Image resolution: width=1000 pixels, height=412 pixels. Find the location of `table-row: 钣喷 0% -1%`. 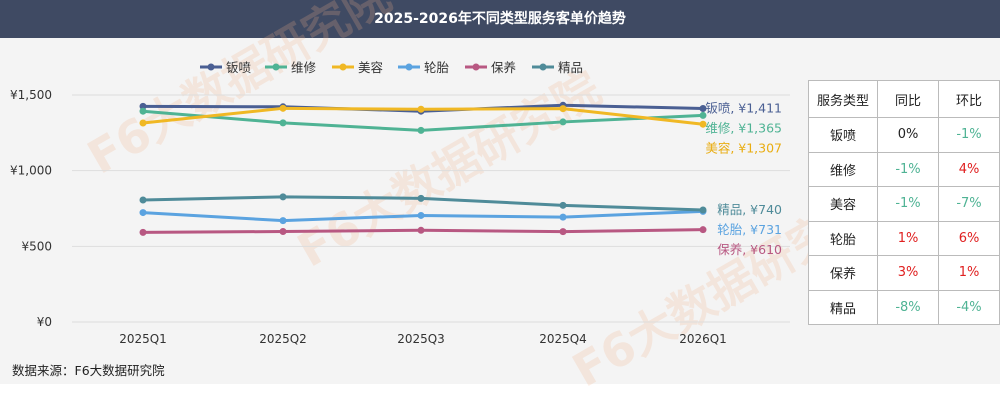

table-row: 钣喷 0% -1% is located at coordinates (904, 135).